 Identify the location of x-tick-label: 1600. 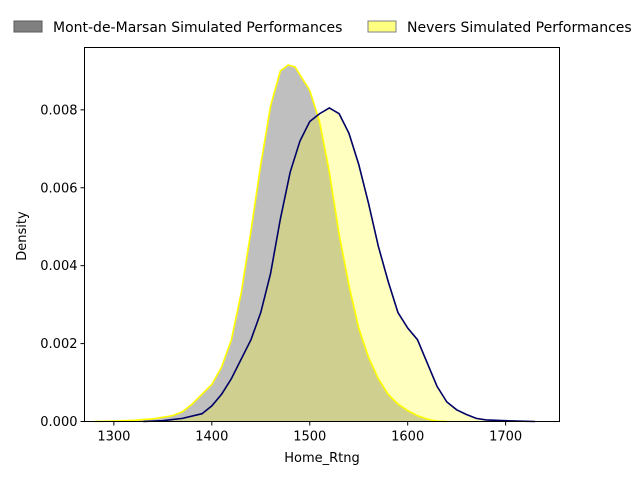
(407, 437).